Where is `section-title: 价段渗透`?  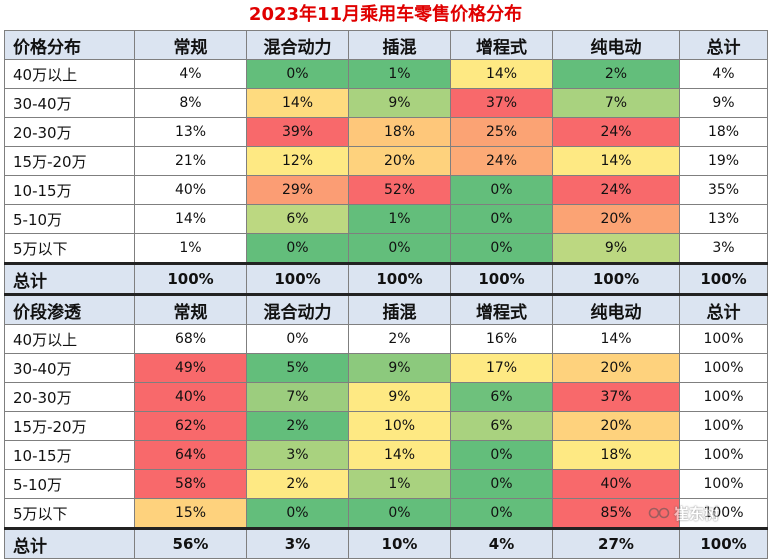
section-title: 价段渗透 is located at coordinates (69, 309).